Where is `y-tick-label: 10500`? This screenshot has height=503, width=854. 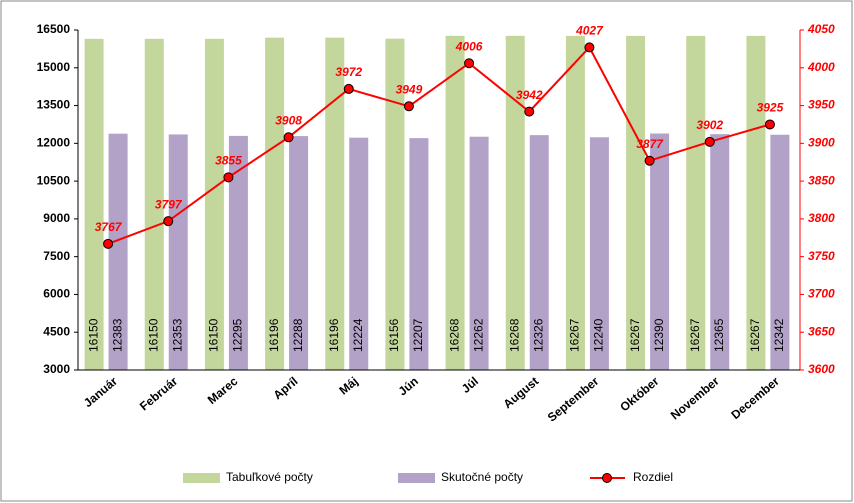
y-tick-label: 10500 is located at coordinates (54, 180).